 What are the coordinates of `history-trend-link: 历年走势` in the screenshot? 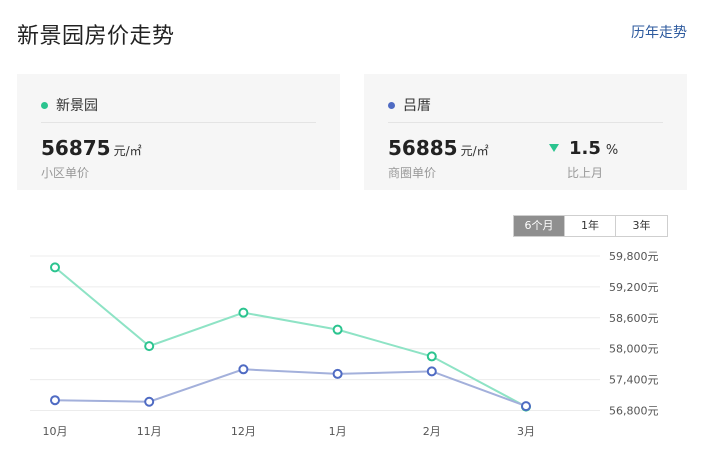 It's located at (659, 33).